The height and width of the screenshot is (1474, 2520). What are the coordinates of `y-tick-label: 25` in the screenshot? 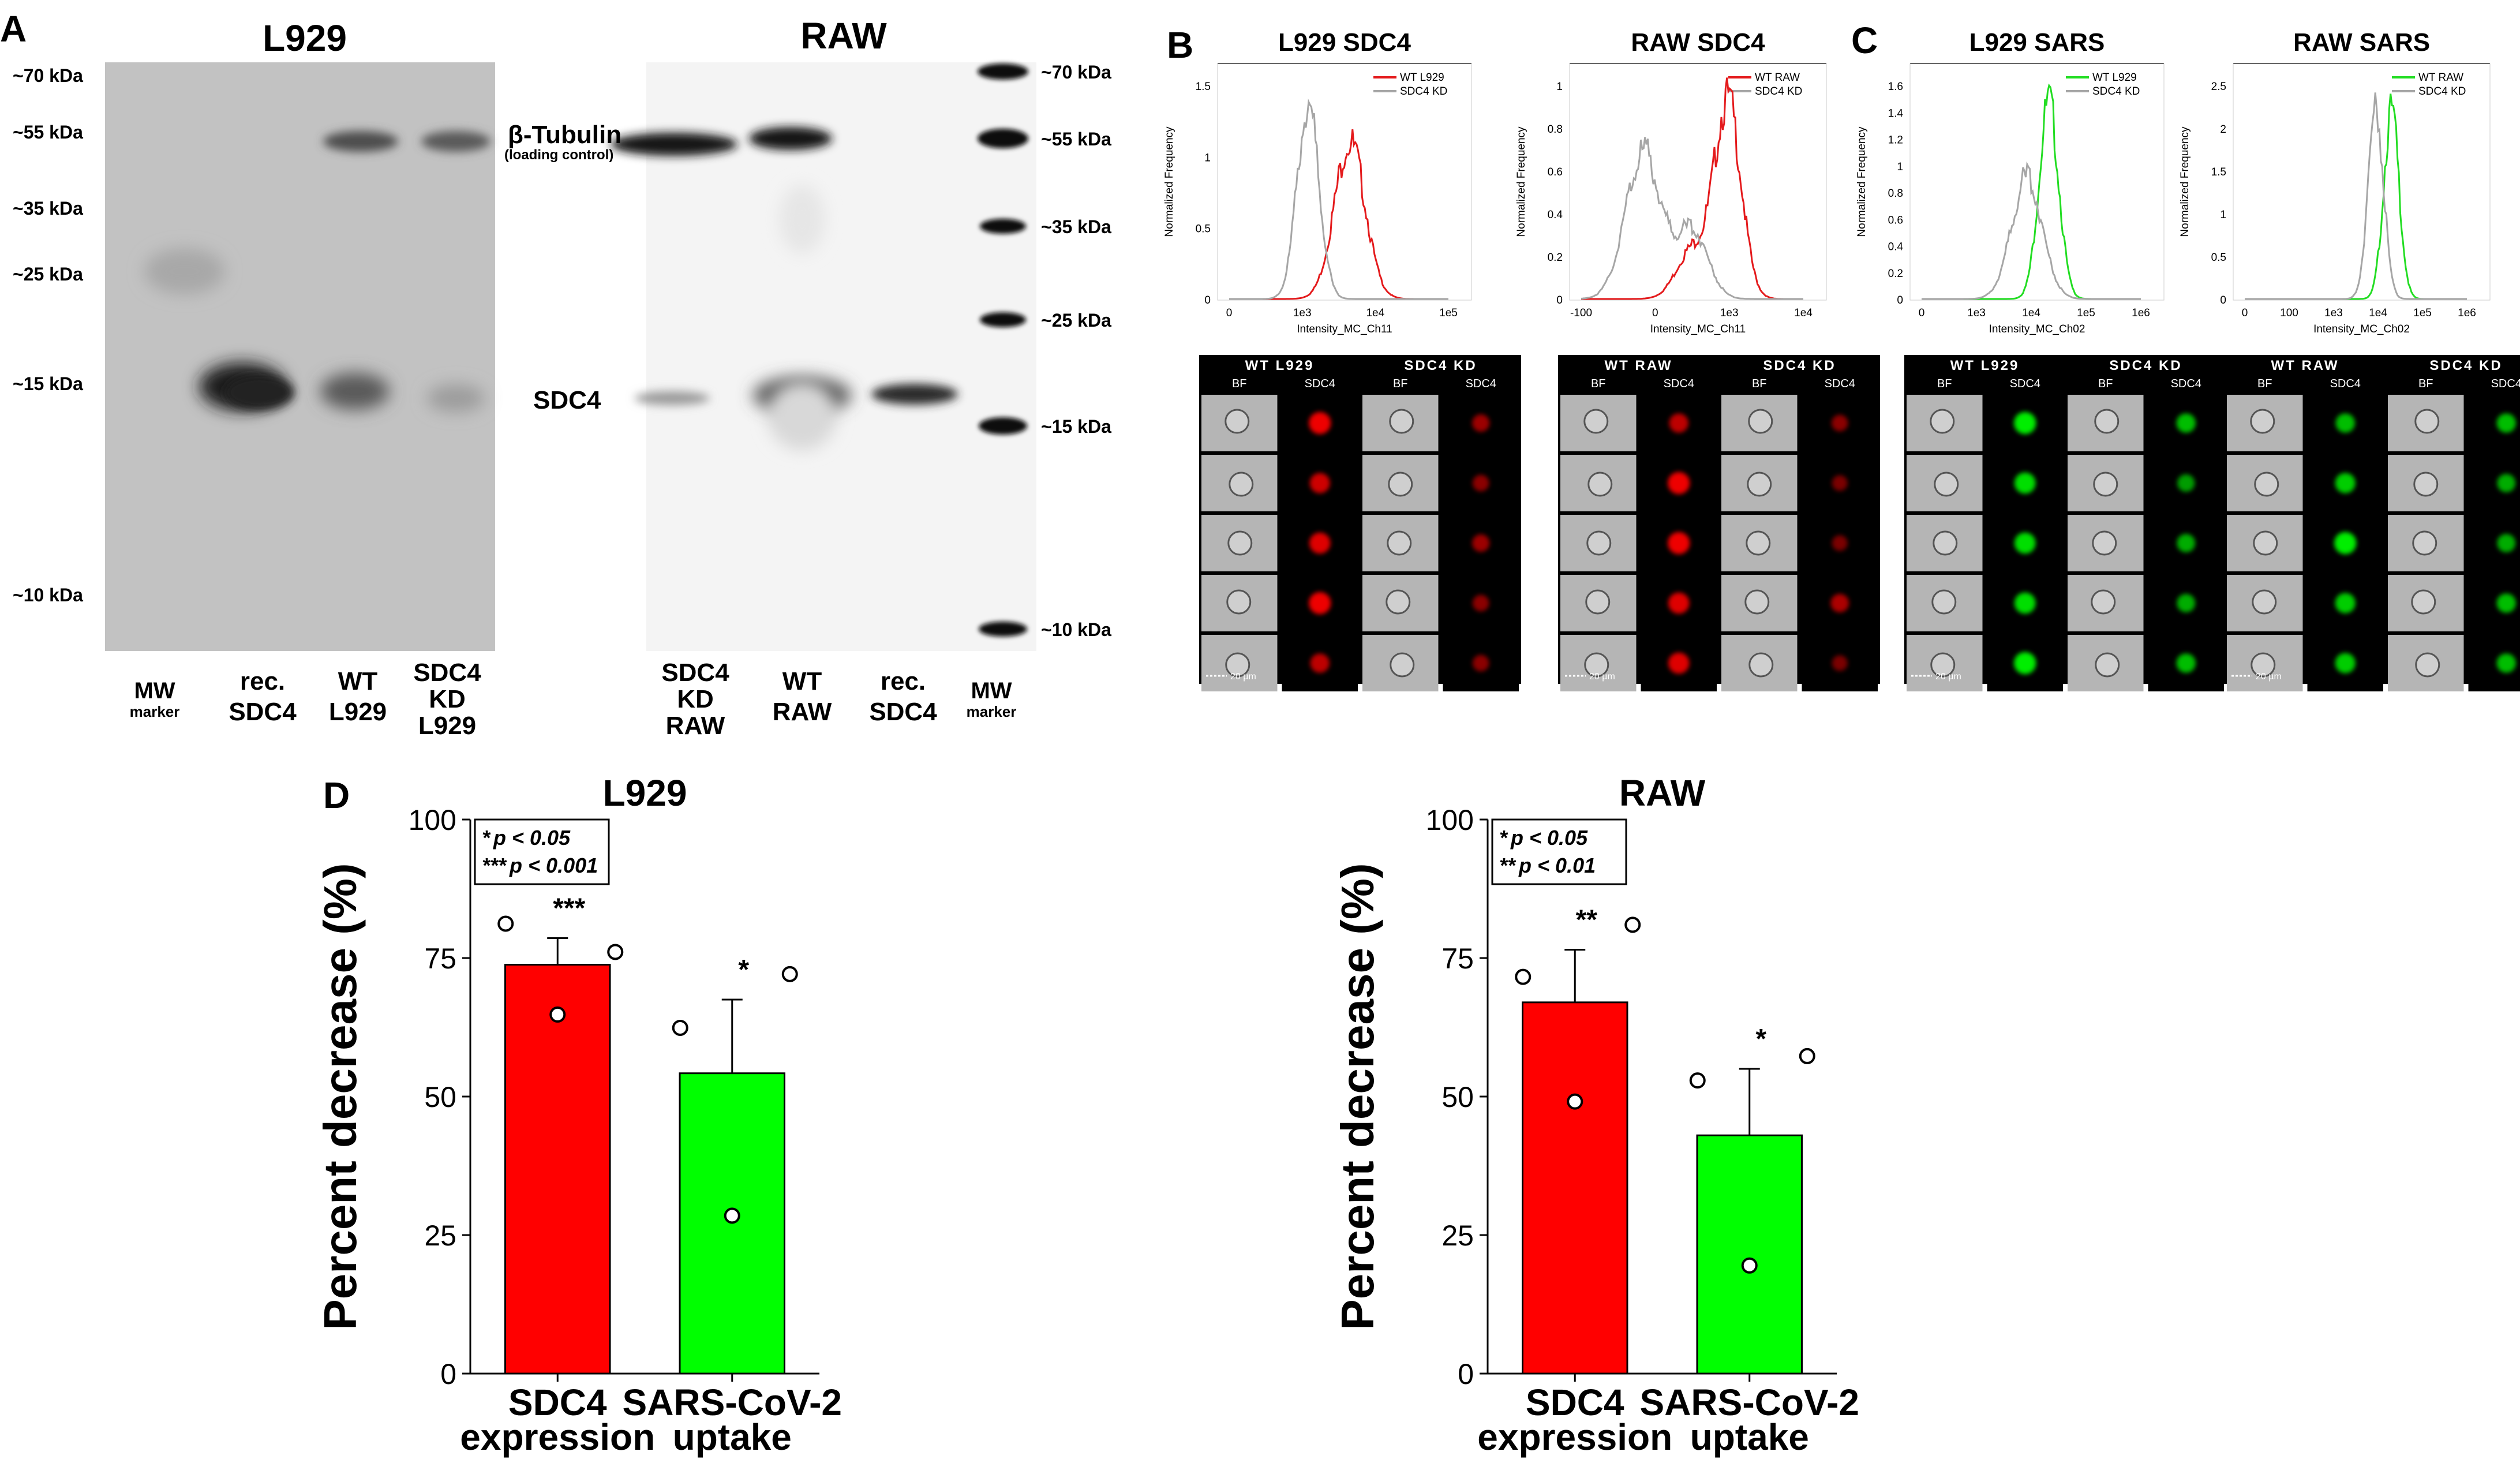 It's located at (1457, 1235).